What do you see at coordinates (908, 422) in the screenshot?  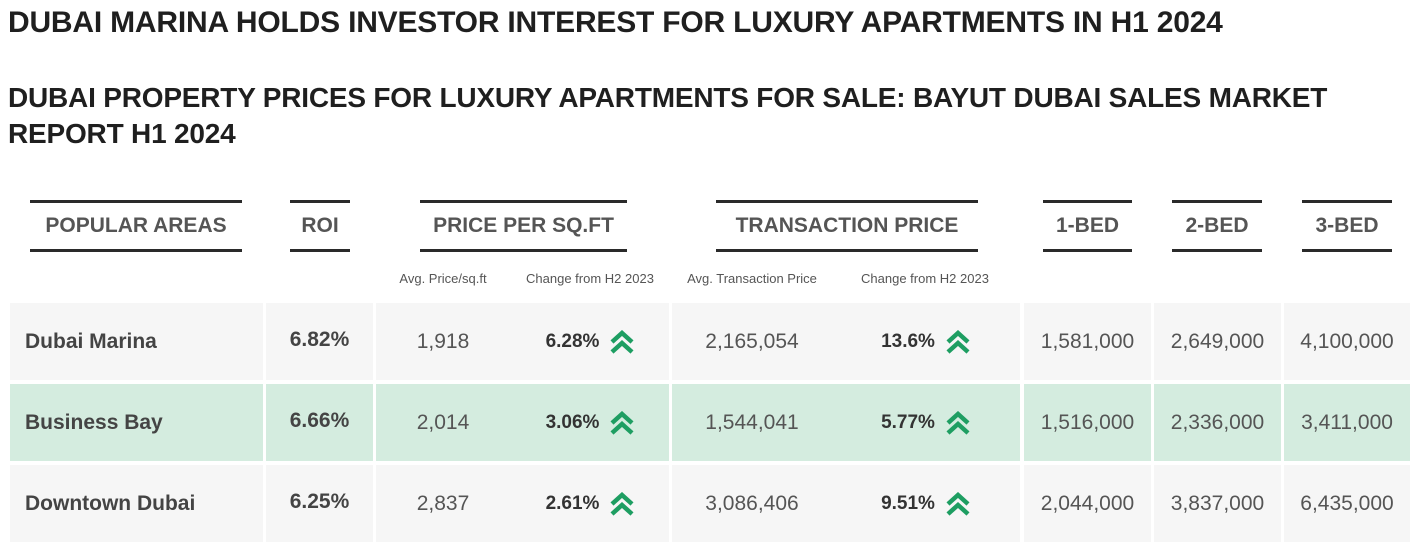 I see `change-transaction-value: 5.77%` at bounding box center [908, 422].